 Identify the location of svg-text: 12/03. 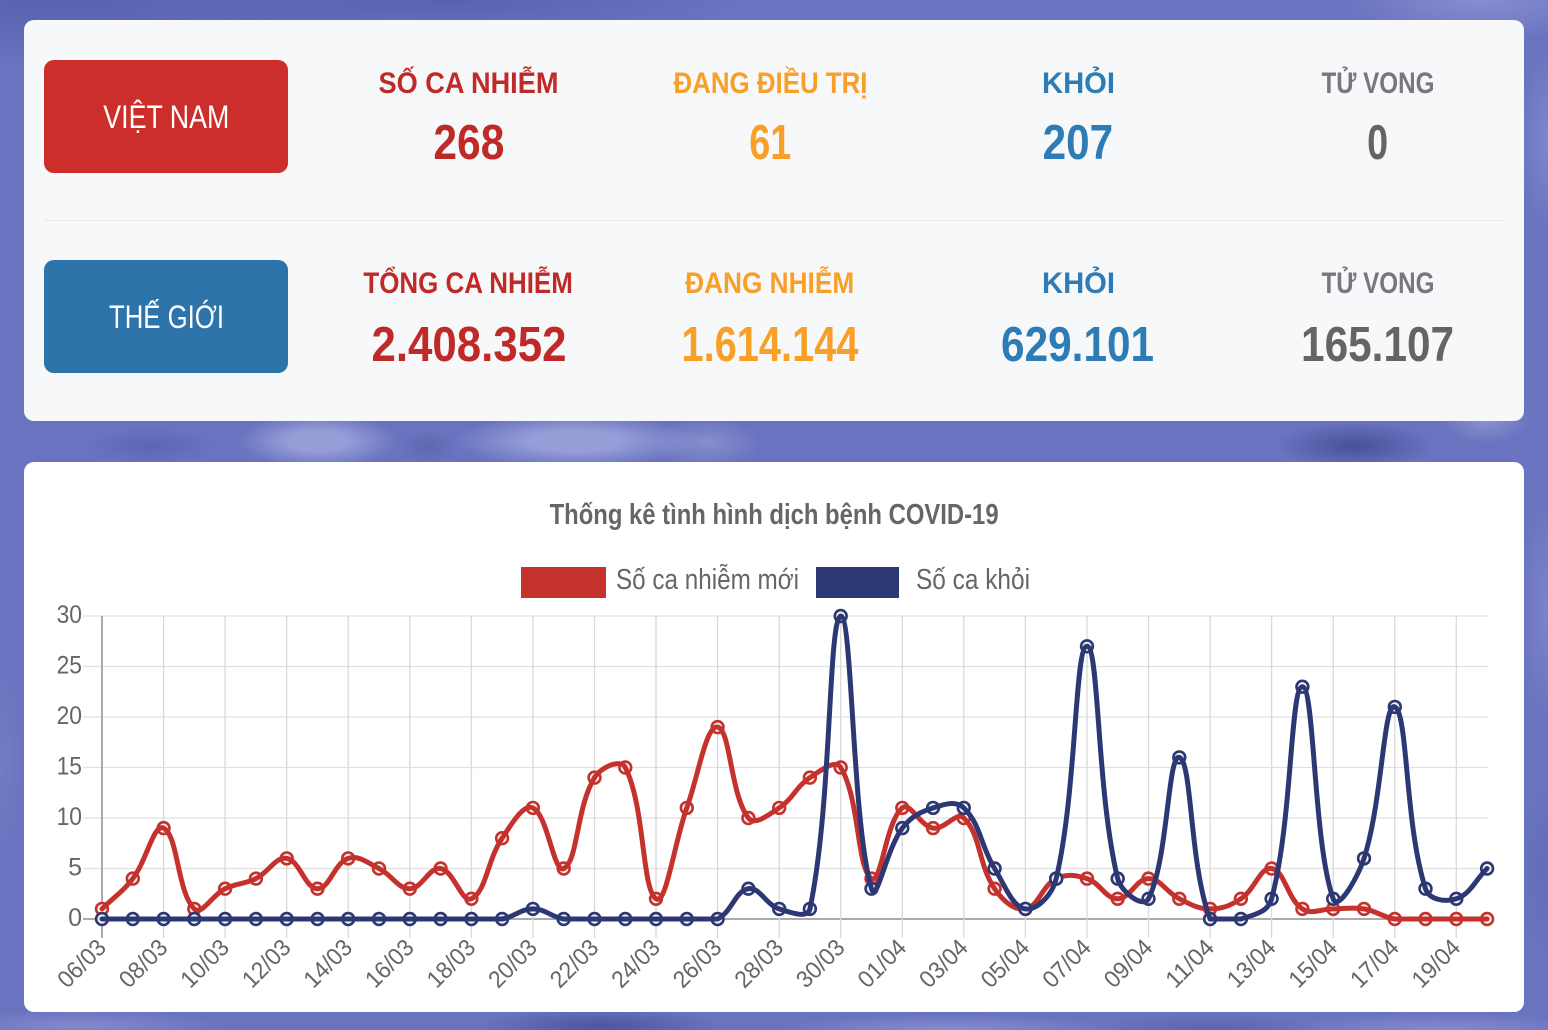
(266, 963).